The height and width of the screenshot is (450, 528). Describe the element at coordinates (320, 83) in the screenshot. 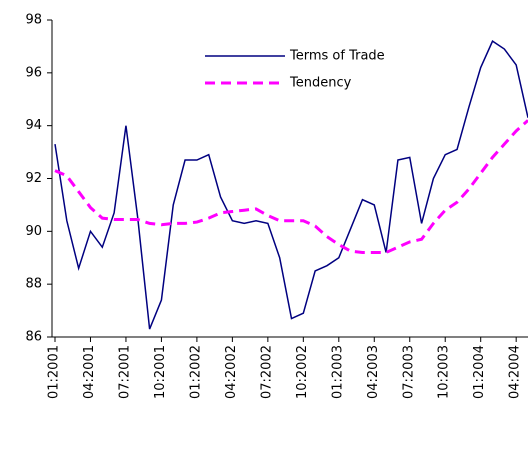

I see `legend-label: Tendency` at that location.